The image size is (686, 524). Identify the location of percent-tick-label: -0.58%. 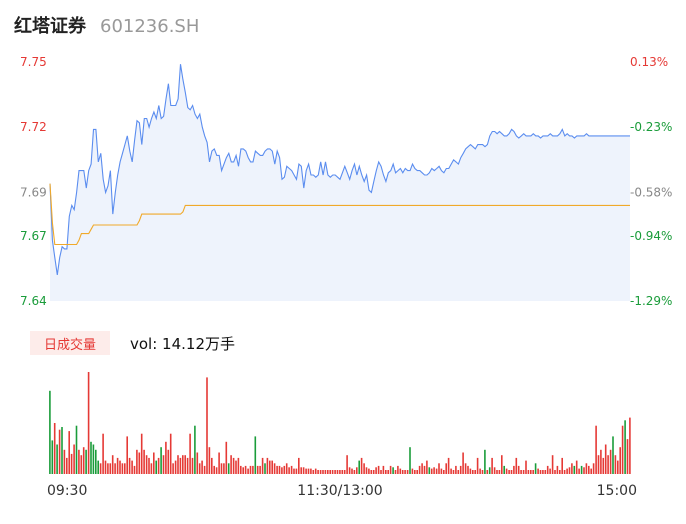
(651, 192).